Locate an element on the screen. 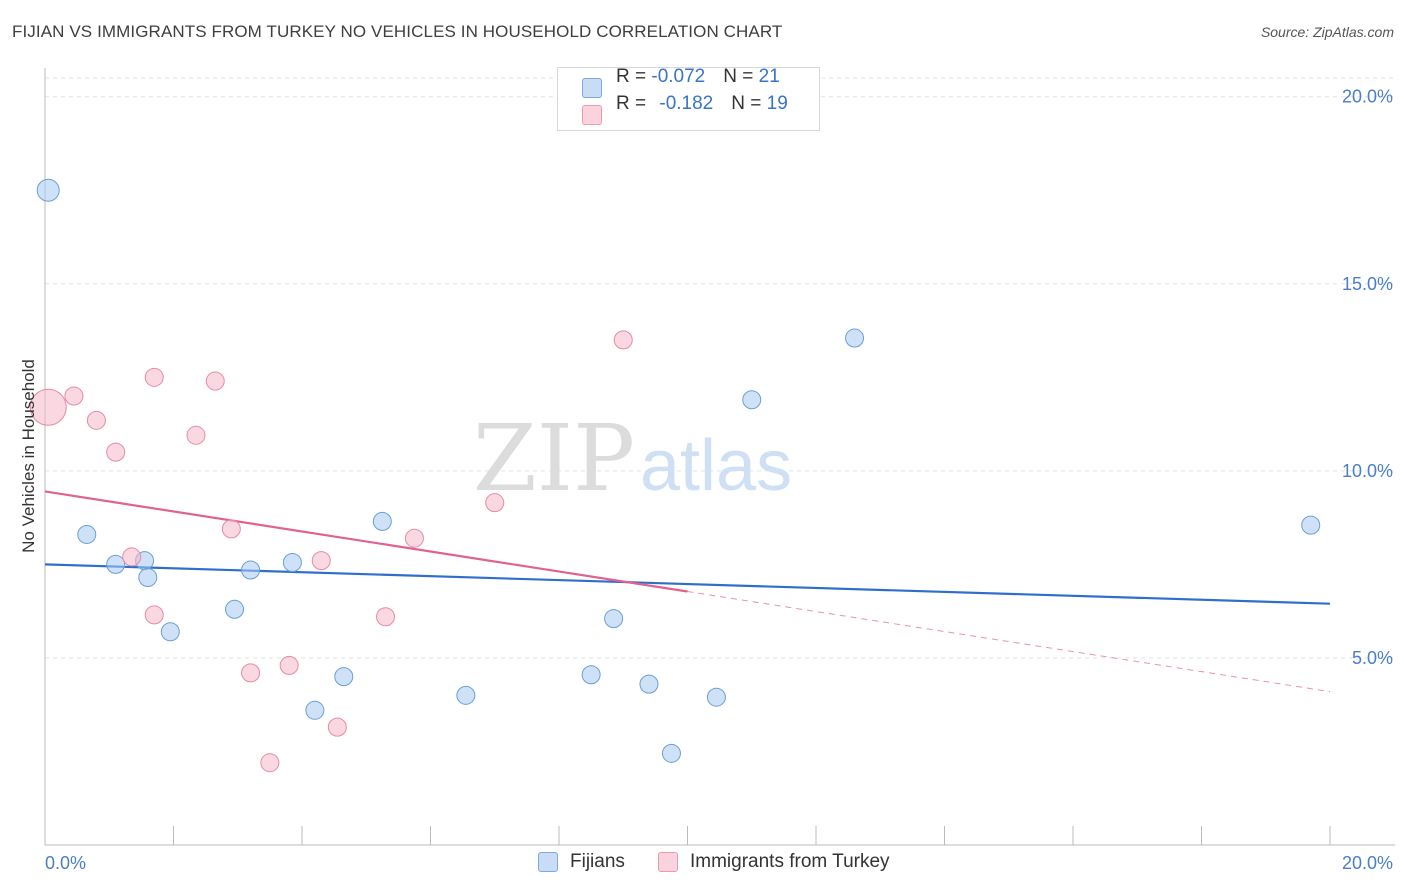 Image resolution: width=1406 pixels, height=892 pixels. turkey-trend-line-extension is located at coordinates (1009, 642).